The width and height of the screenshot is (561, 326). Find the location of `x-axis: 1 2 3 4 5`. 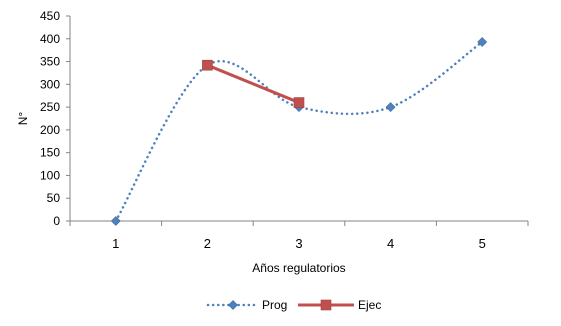

x-axis: 1 2 3 4 5 is located at coordinates (299, 235).